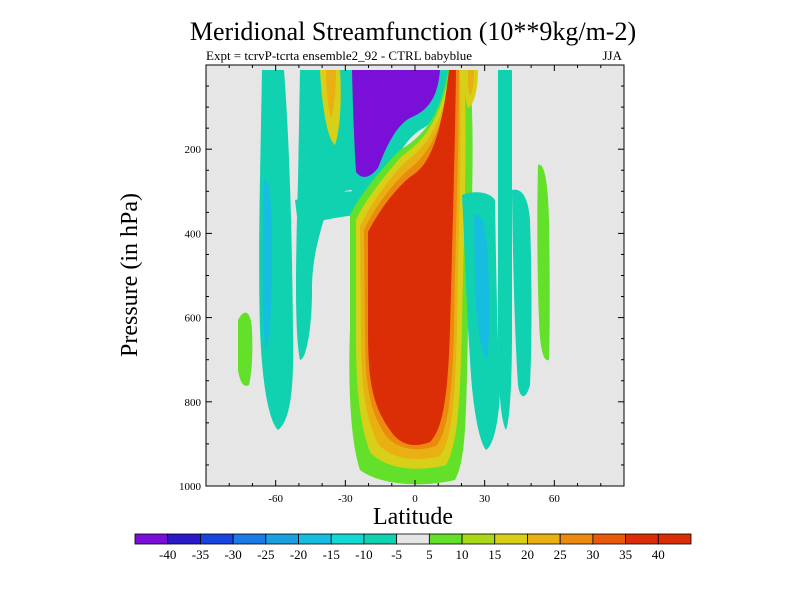 This screenshot has width=800, height=600. I want to click on x-tick-label: -30, so click(345, 499).